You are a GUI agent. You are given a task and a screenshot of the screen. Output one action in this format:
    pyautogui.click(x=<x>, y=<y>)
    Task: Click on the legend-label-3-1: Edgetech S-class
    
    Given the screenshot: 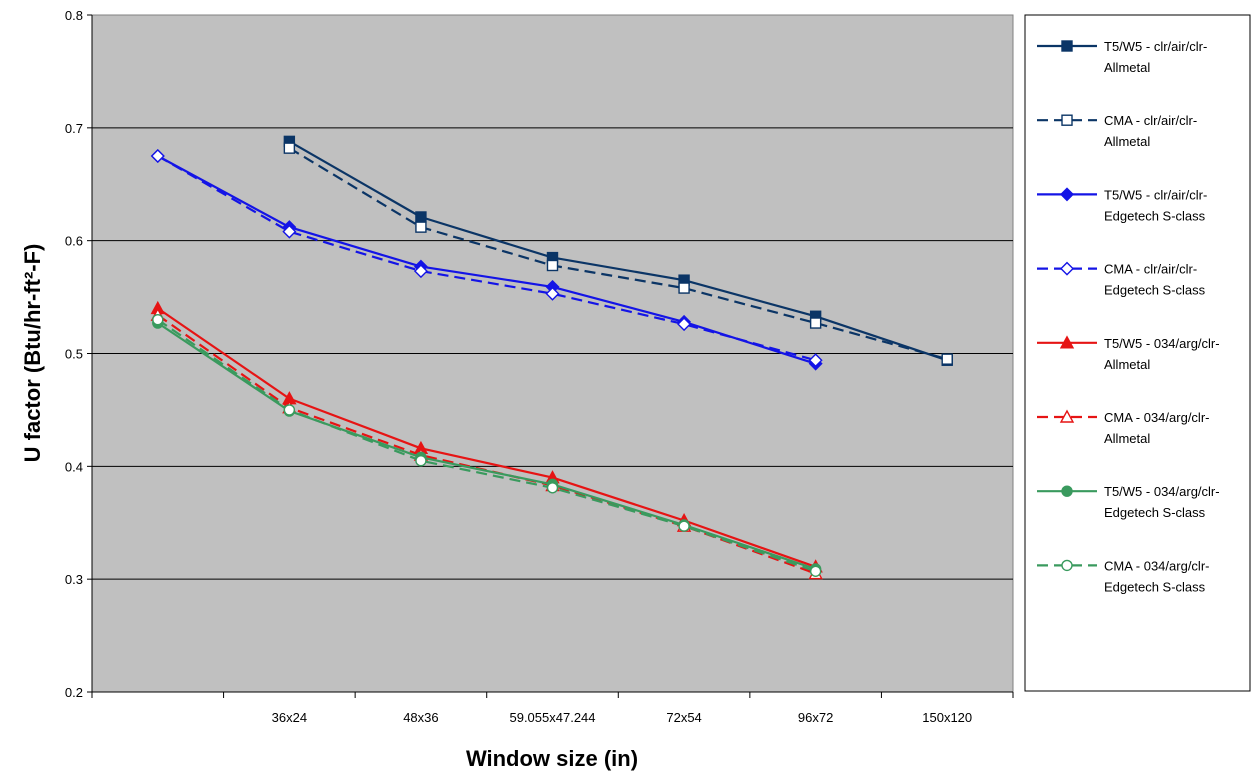 What is the action you would take?
    pyautogui.click(x=1155, y=290)
    